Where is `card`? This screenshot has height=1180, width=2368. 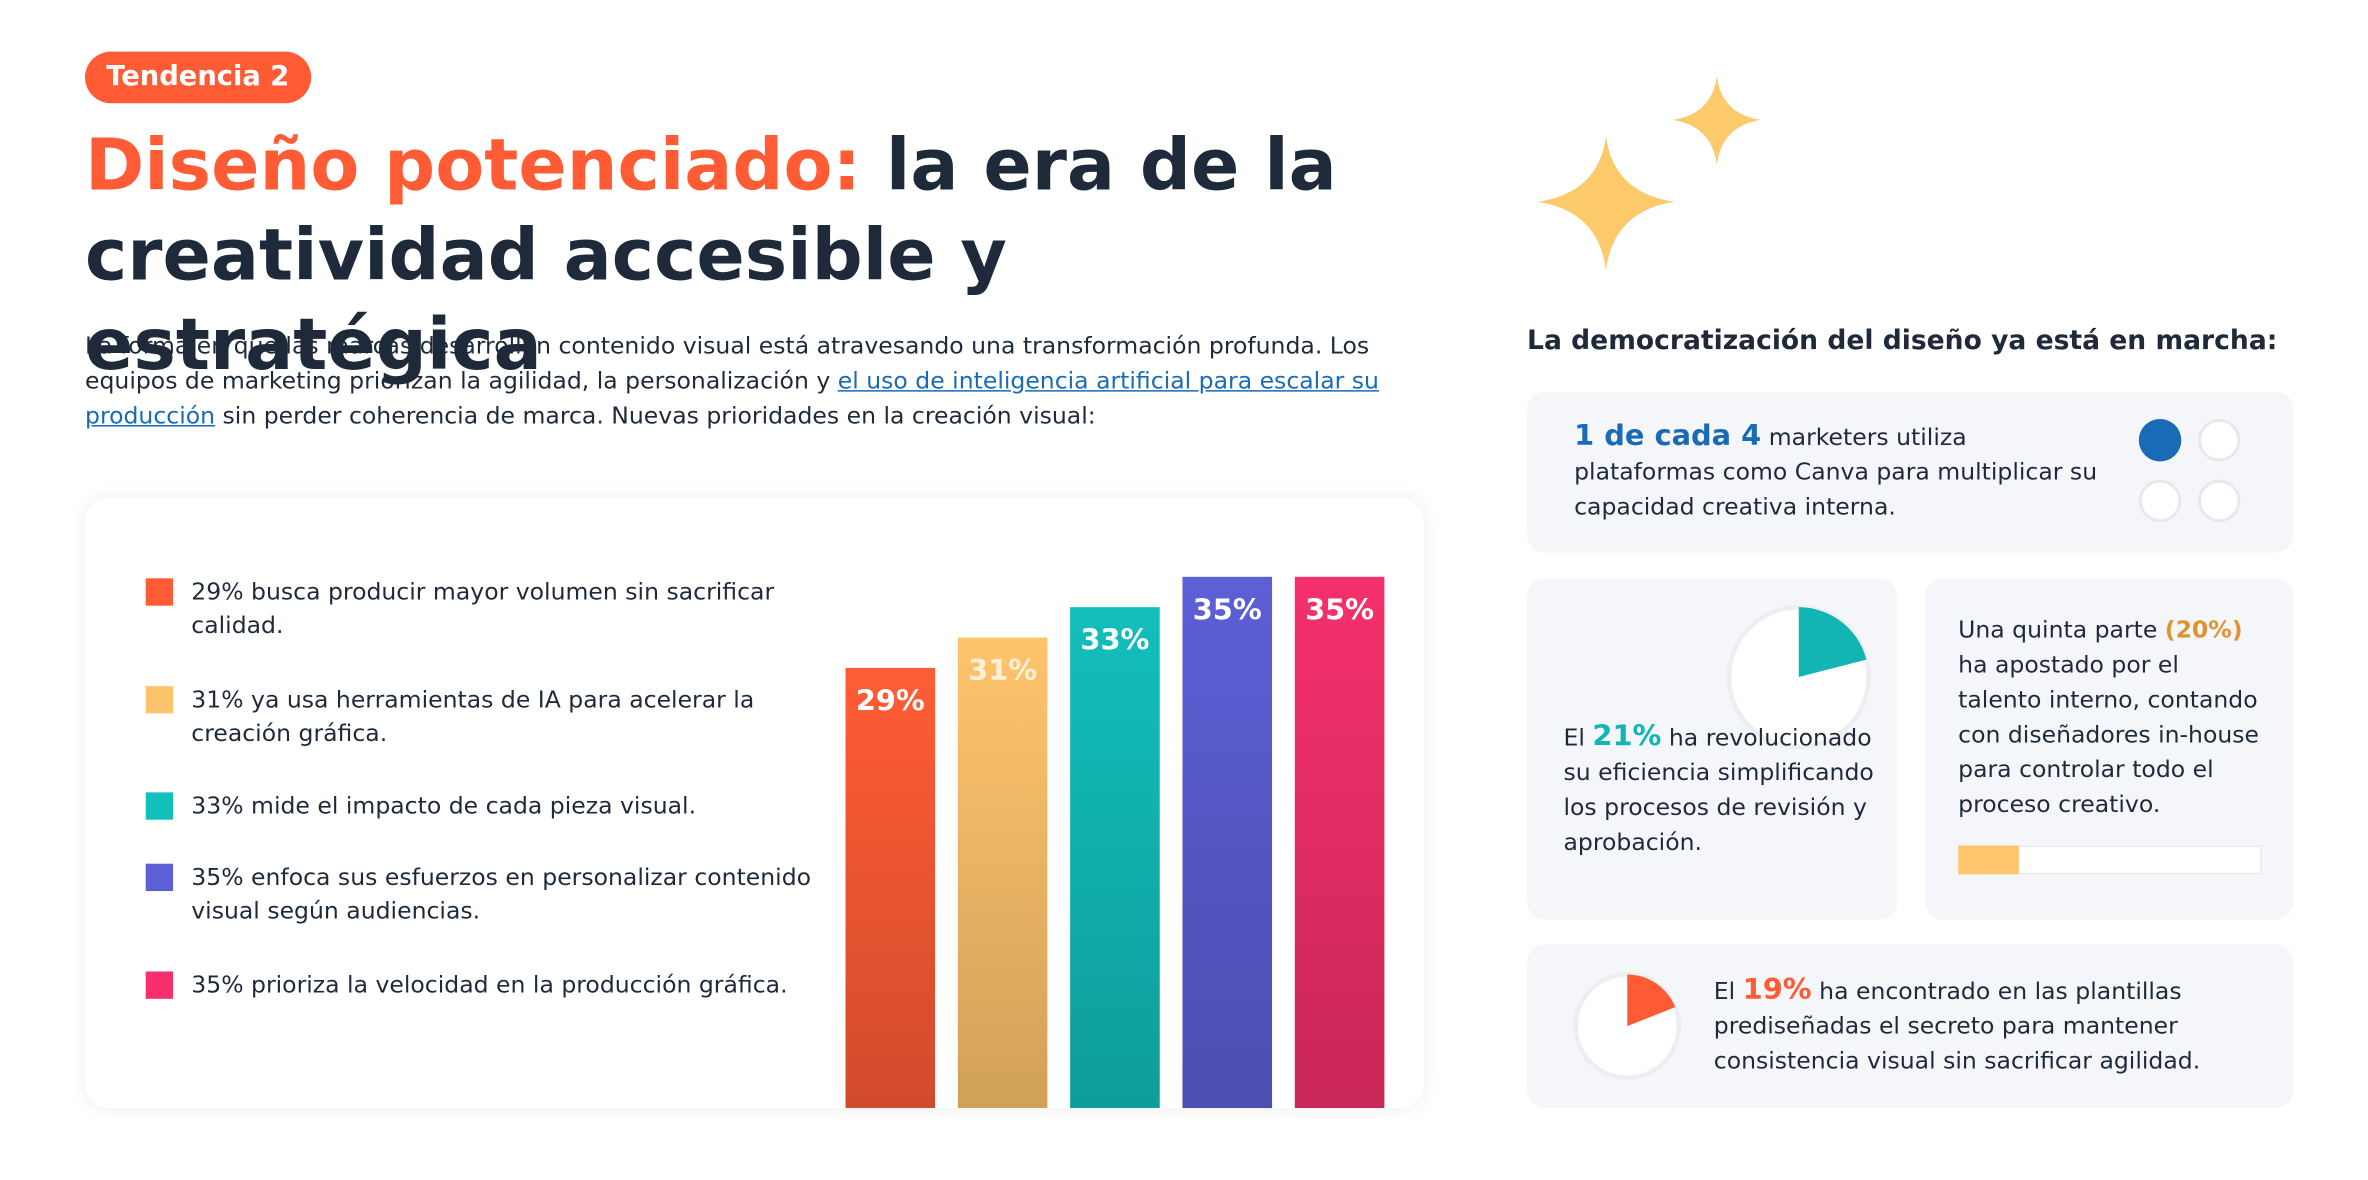 card is located at coordinates (1910, 472).